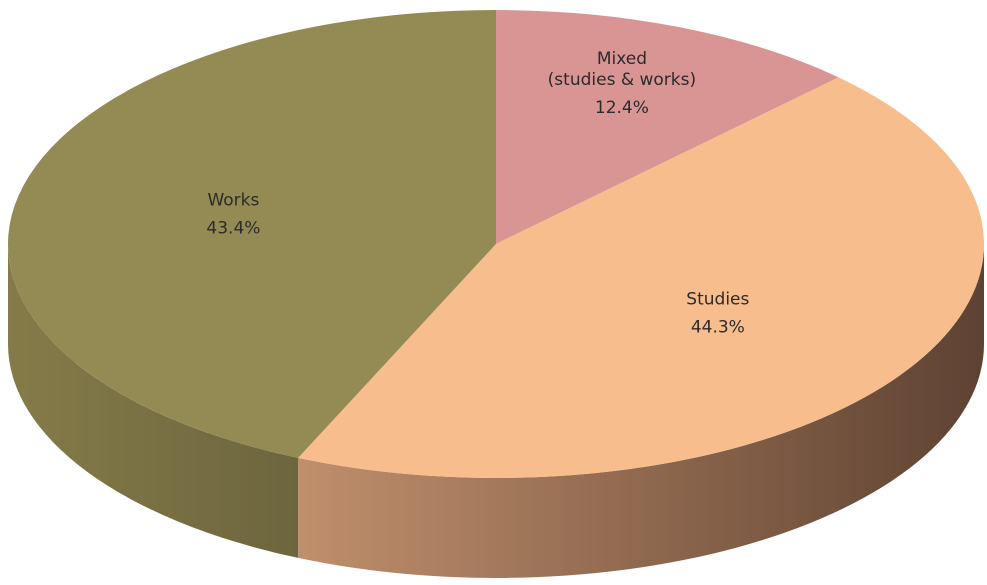 The width and height of the screenshot is (987, 585). What do you see at coordinates (622, 108) in the screenshot?
I see `data-label-value: 12.4%` at bounding box center [622, 108].